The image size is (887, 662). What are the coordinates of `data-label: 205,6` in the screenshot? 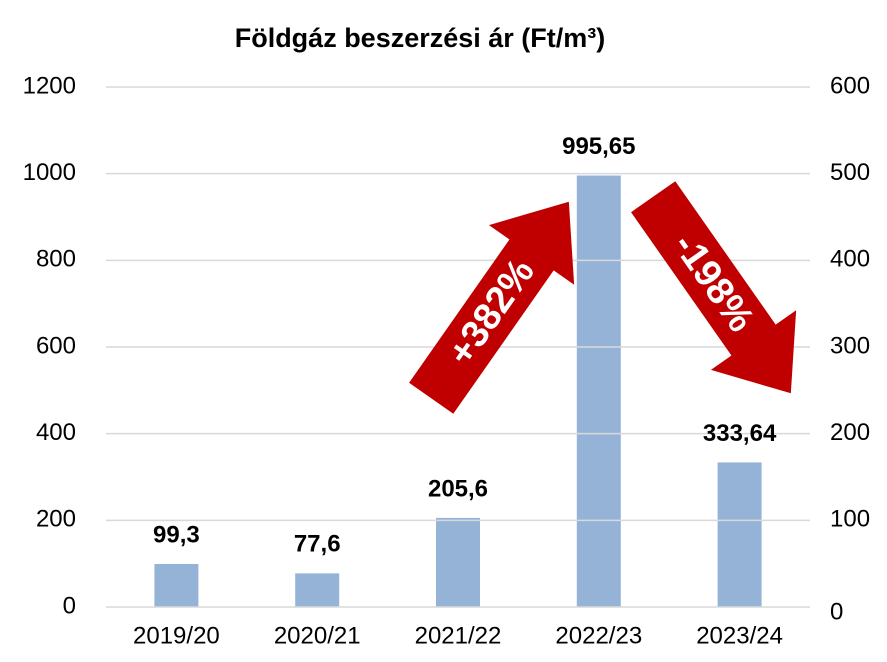 It's located at (458, 488).